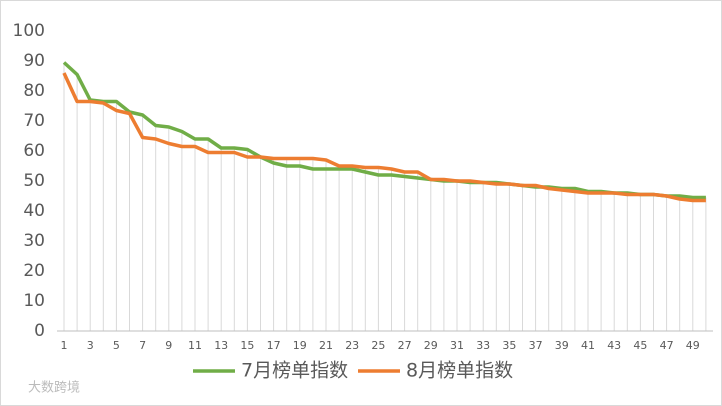  Describe the element at coordinates (274, 345) in the screenshot. I see `x-tick-label: 17` at that location.